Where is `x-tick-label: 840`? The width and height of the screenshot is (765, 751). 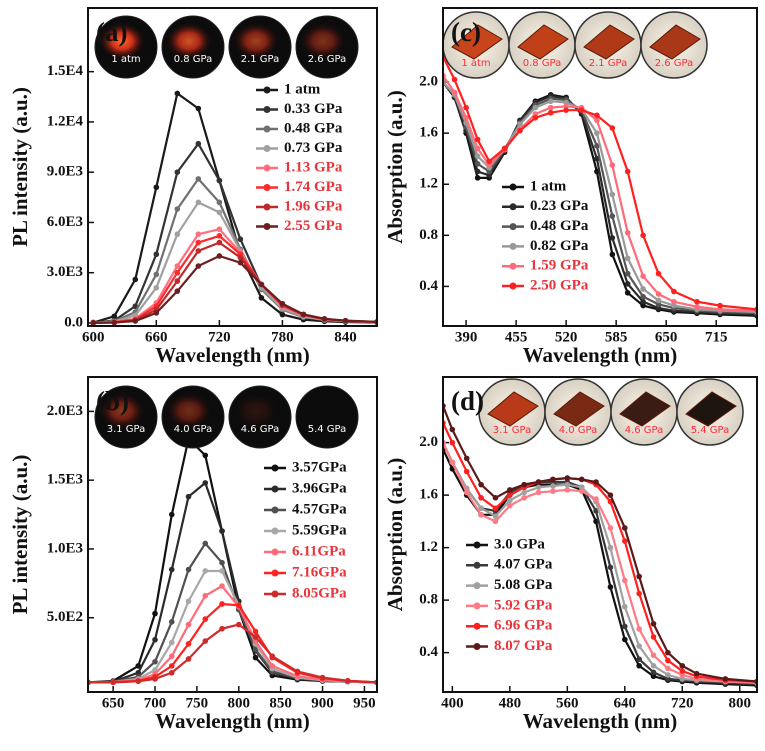
x-tick-label: 840 is located at coordinates (345, 337).